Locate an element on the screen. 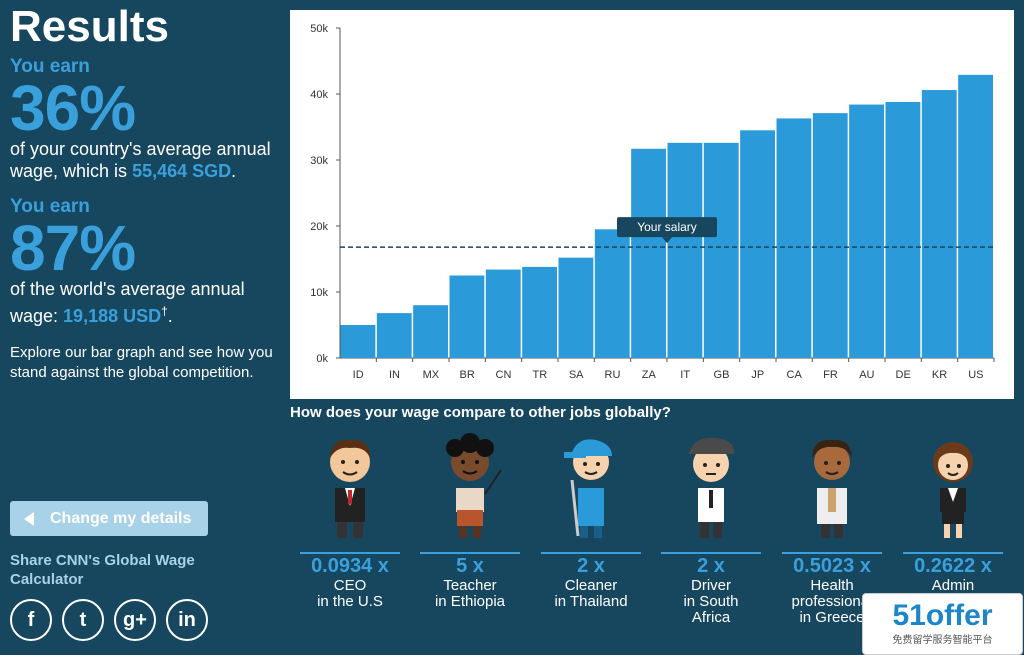  watermark-subtitle: 免费留学服务智能平台 is located at coordinates (942, 640).